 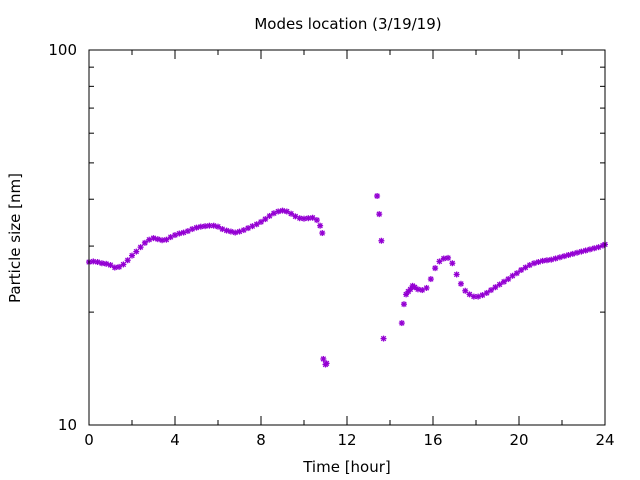 I want to click on y-axis-label: Particle size [nm], so click(x=15, y=238).